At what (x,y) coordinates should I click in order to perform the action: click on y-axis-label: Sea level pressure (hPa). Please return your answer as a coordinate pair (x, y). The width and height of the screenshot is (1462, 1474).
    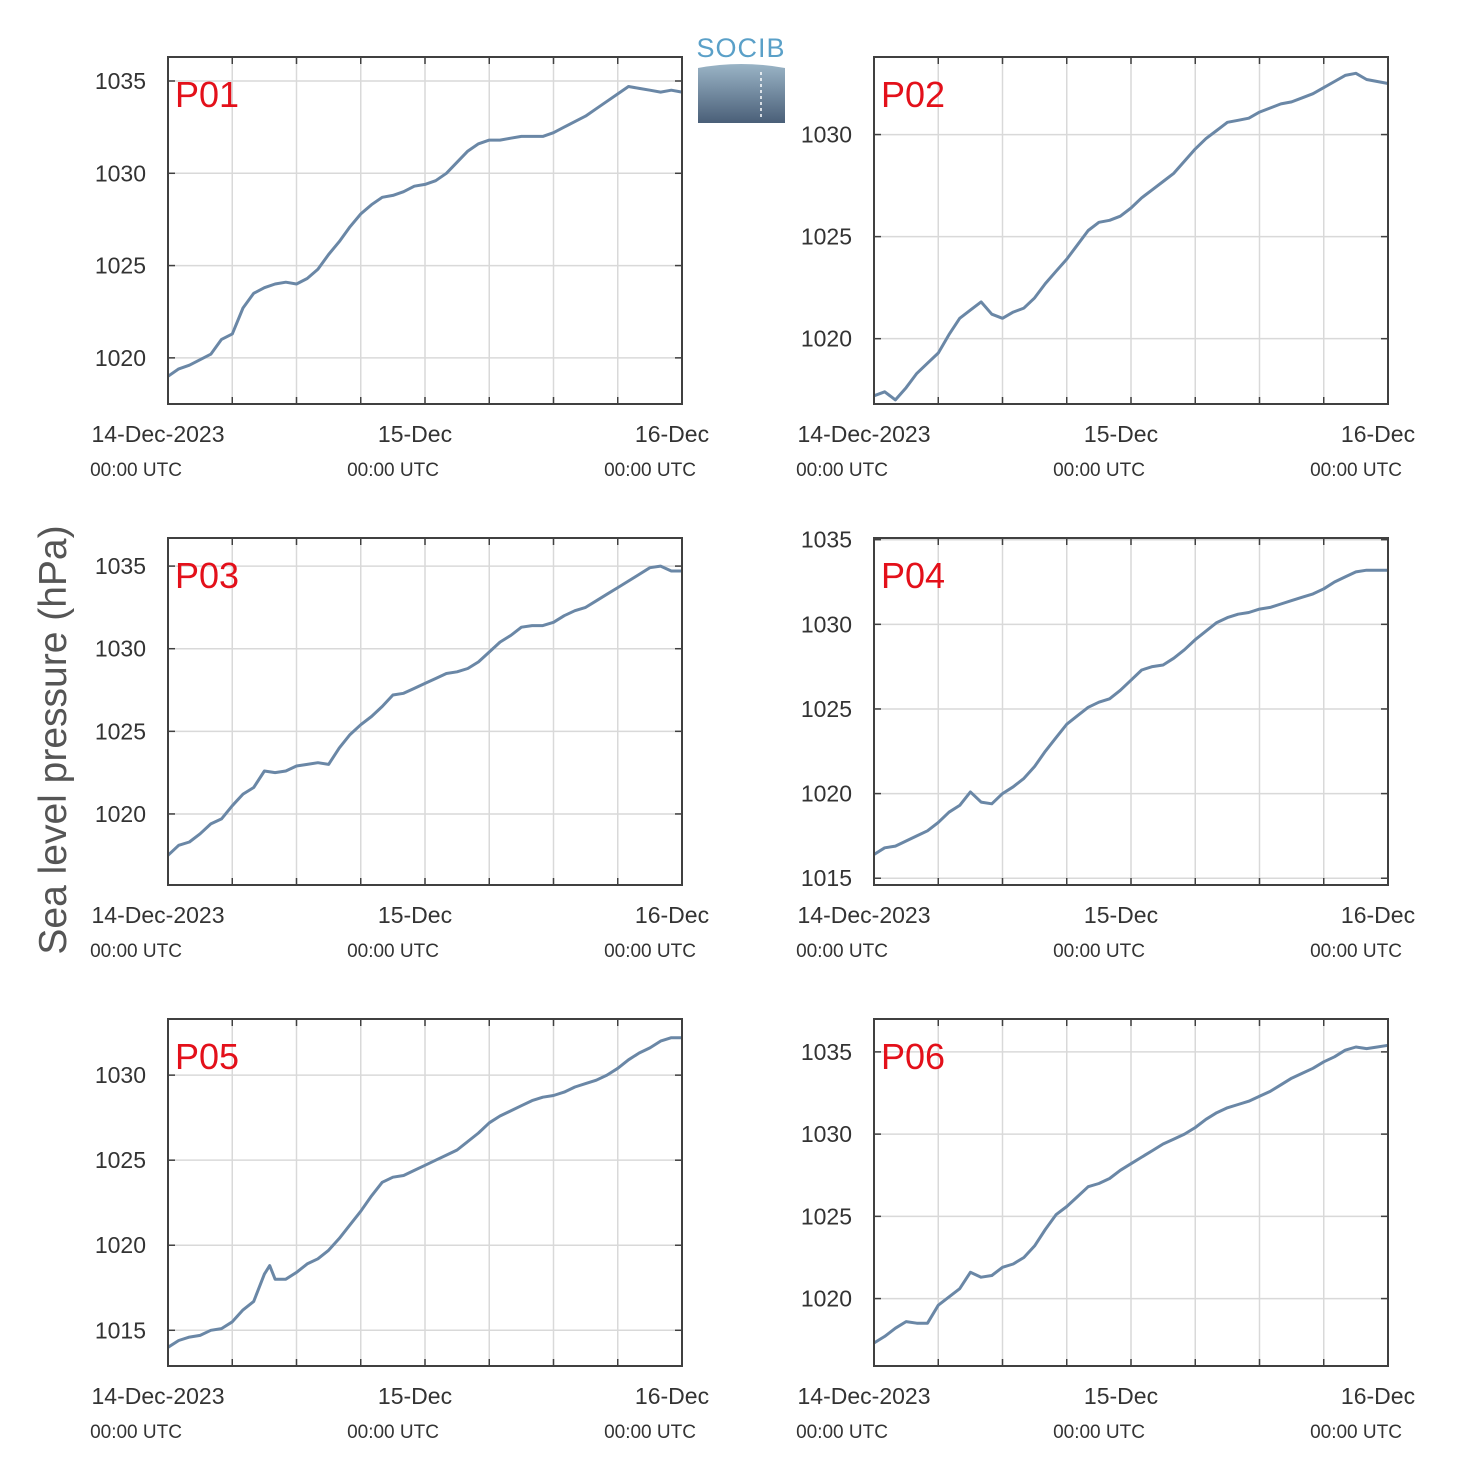
    Looking at the image, I should click on (53, 739).